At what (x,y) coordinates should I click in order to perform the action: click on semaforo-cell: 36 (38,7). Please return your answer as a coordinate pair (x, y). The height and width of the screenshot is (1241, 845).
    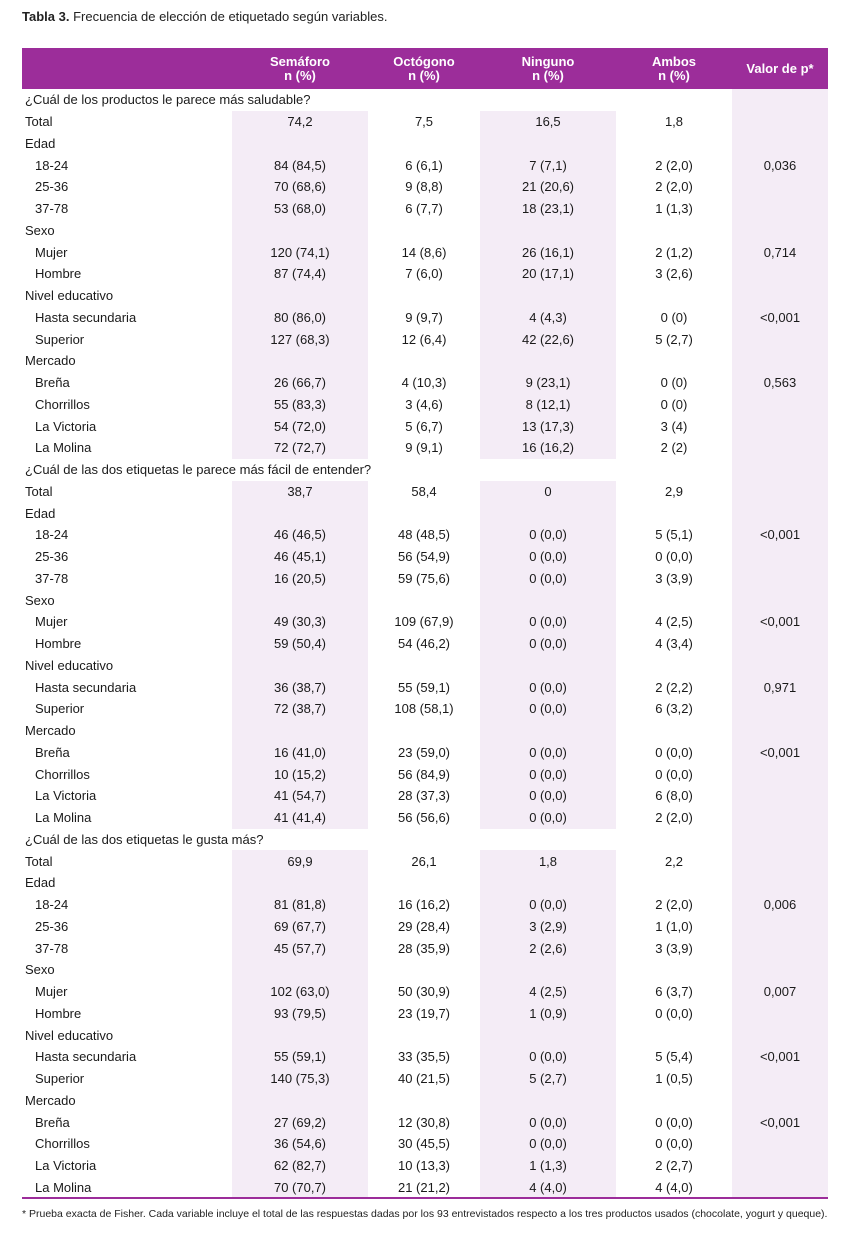
    Looking at the image, I should click on (300, 687).